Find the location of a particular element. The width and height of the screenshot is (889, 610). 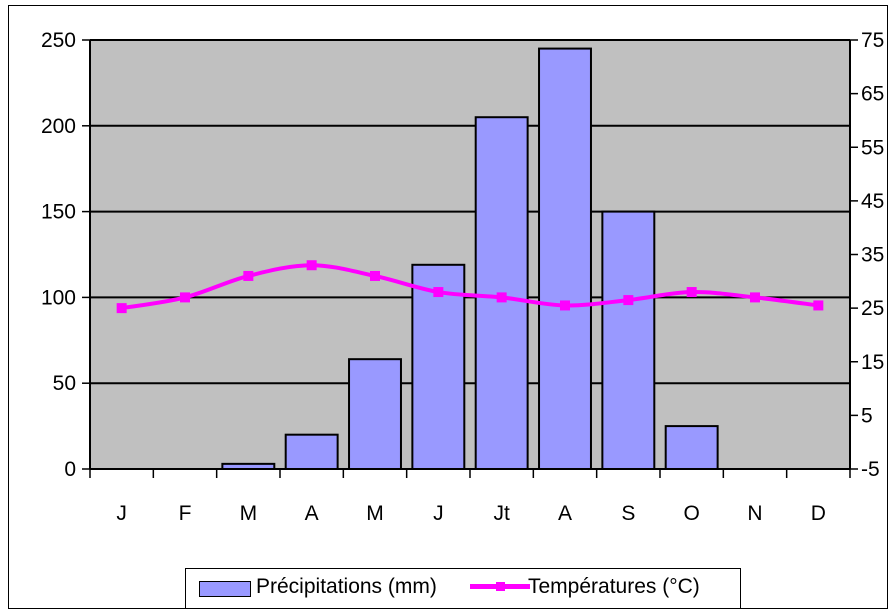

y-left-tick-label: 200 is located at coordinates (58, 126).